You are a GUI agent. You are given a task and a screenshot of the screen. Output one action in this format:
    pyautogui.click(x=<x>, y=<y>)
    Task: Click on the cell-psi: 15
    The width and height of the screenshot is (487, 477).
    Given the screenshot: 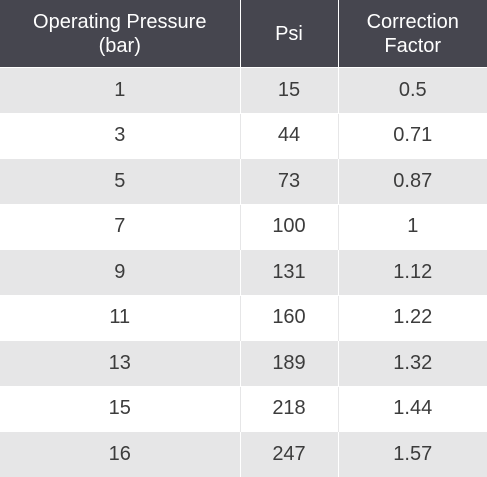 What is the action you would take?
    pyautogui.click(x=289, y=90)
    